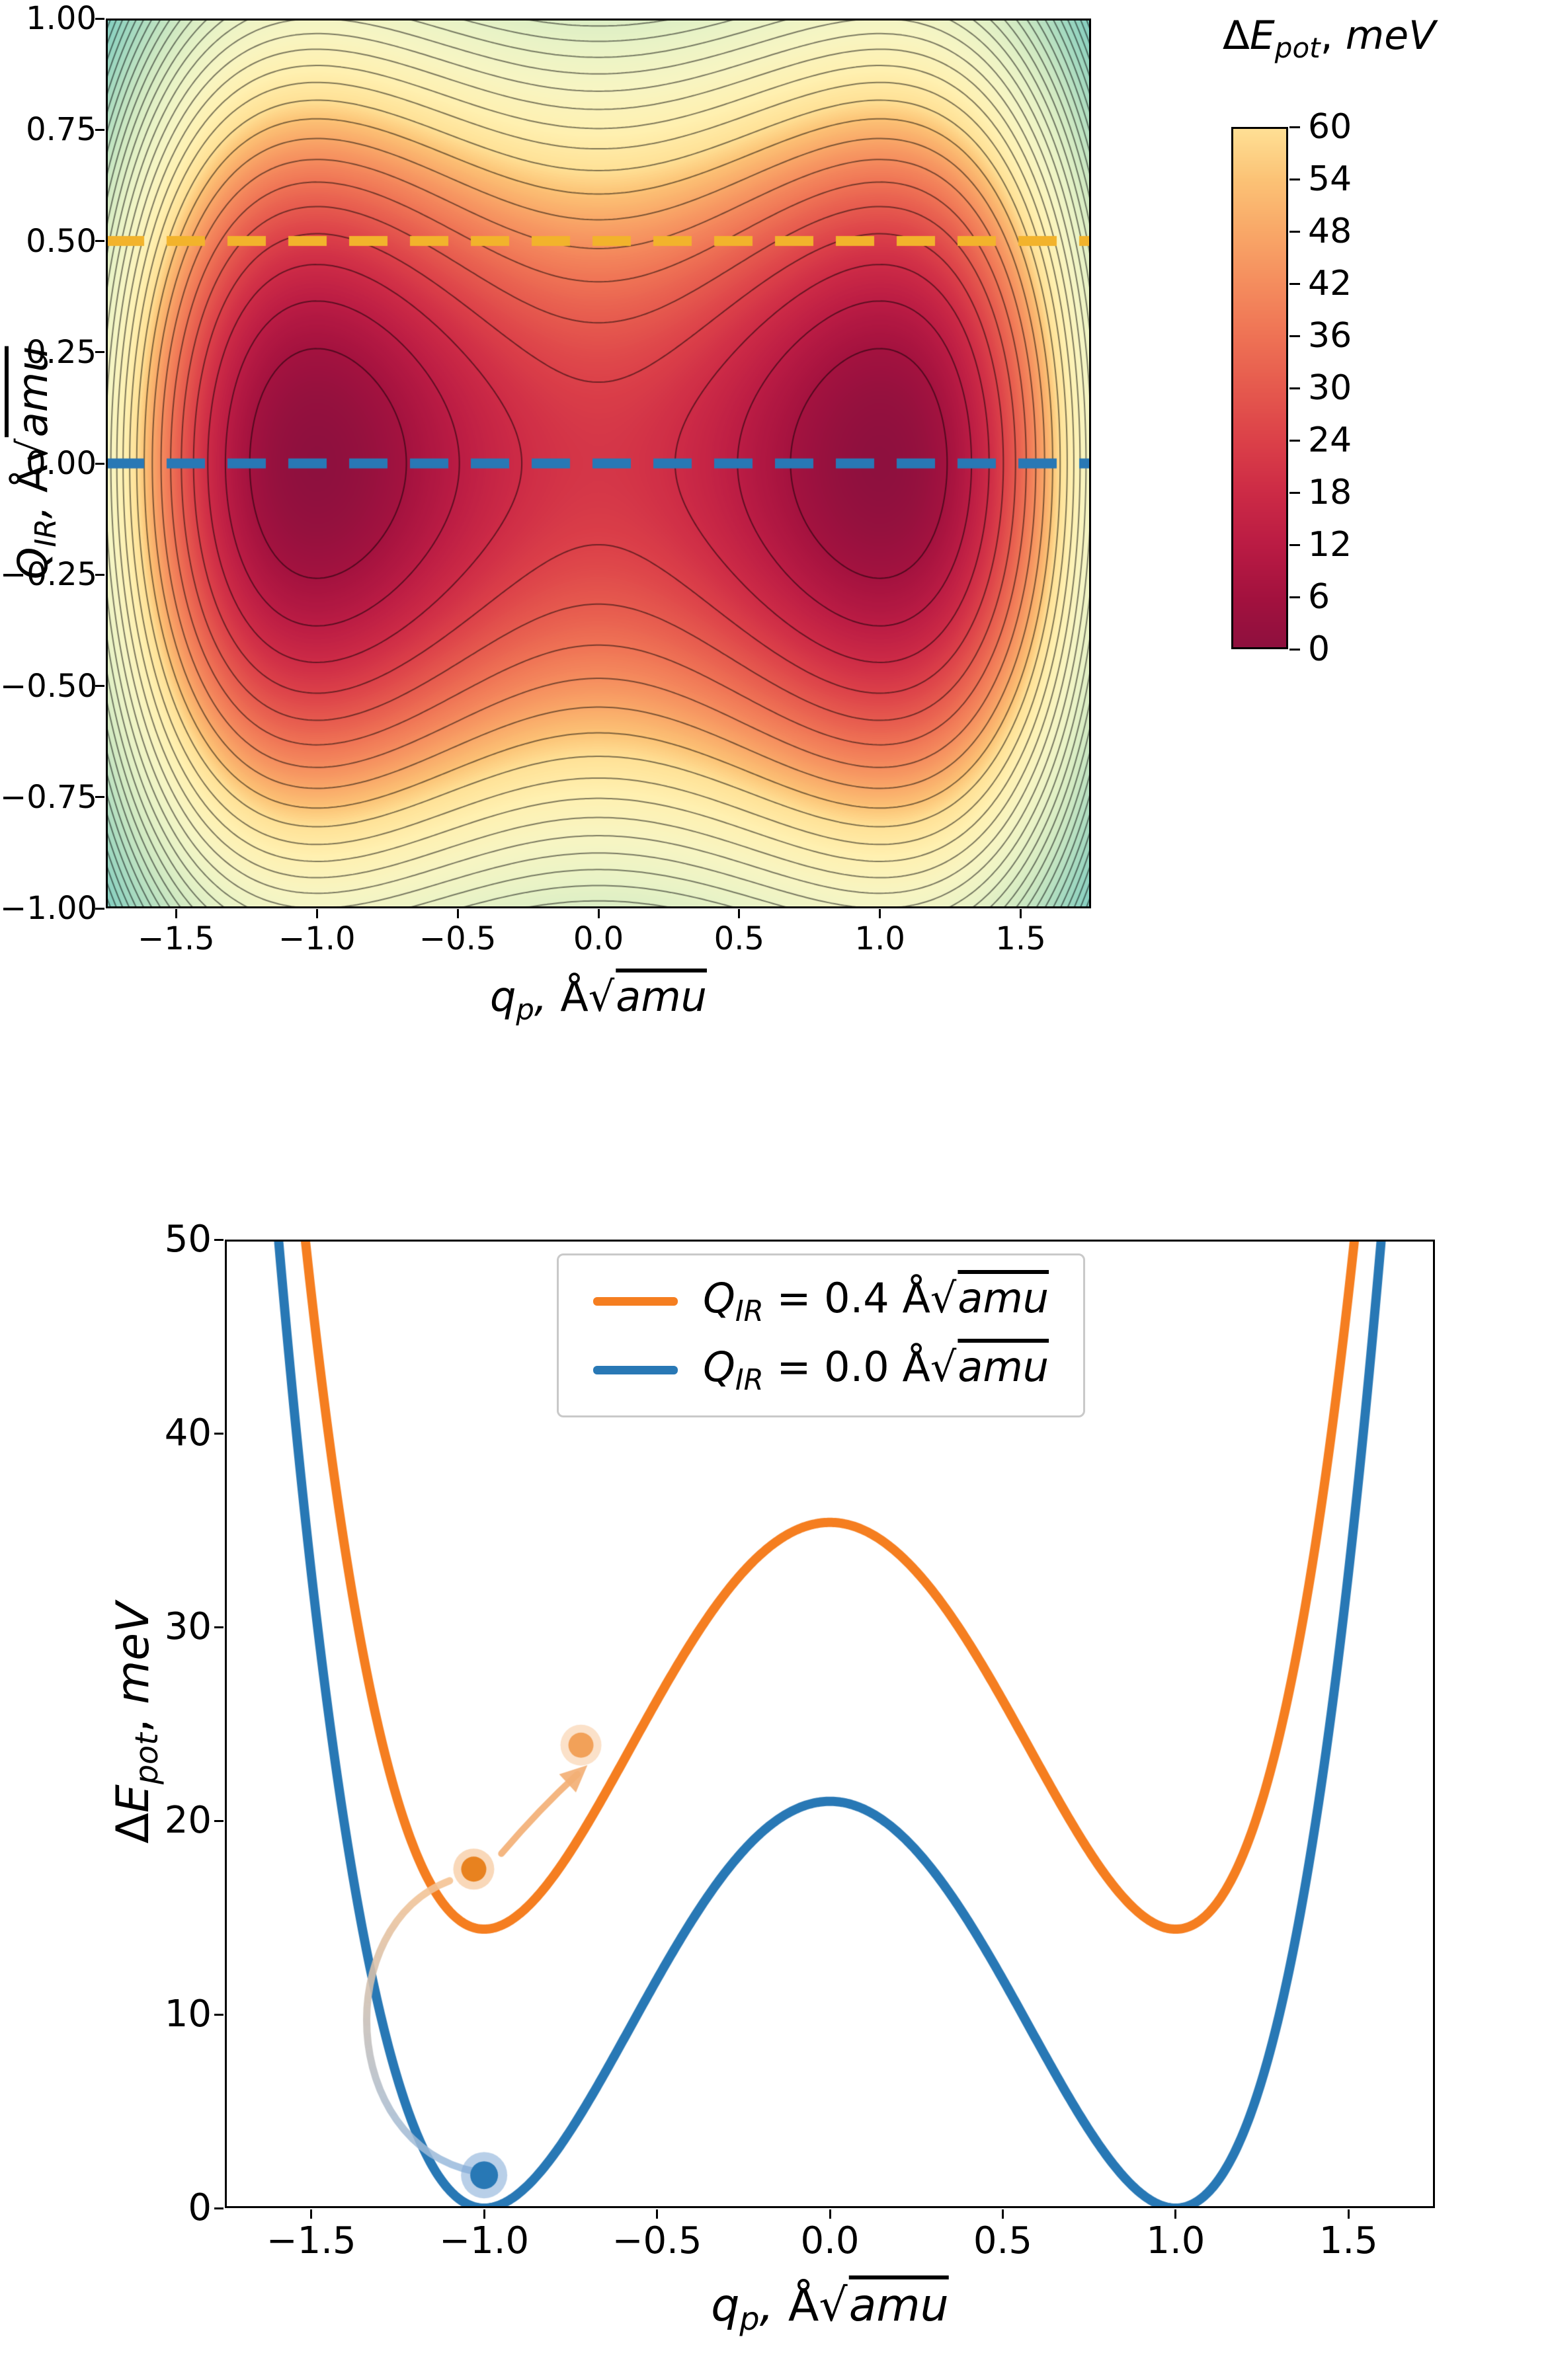 This screenshot has width=1550, height=2380. Describe the element at coordinates (1330, 440) in the screenshot. I see `tick-label: 24` at that location.